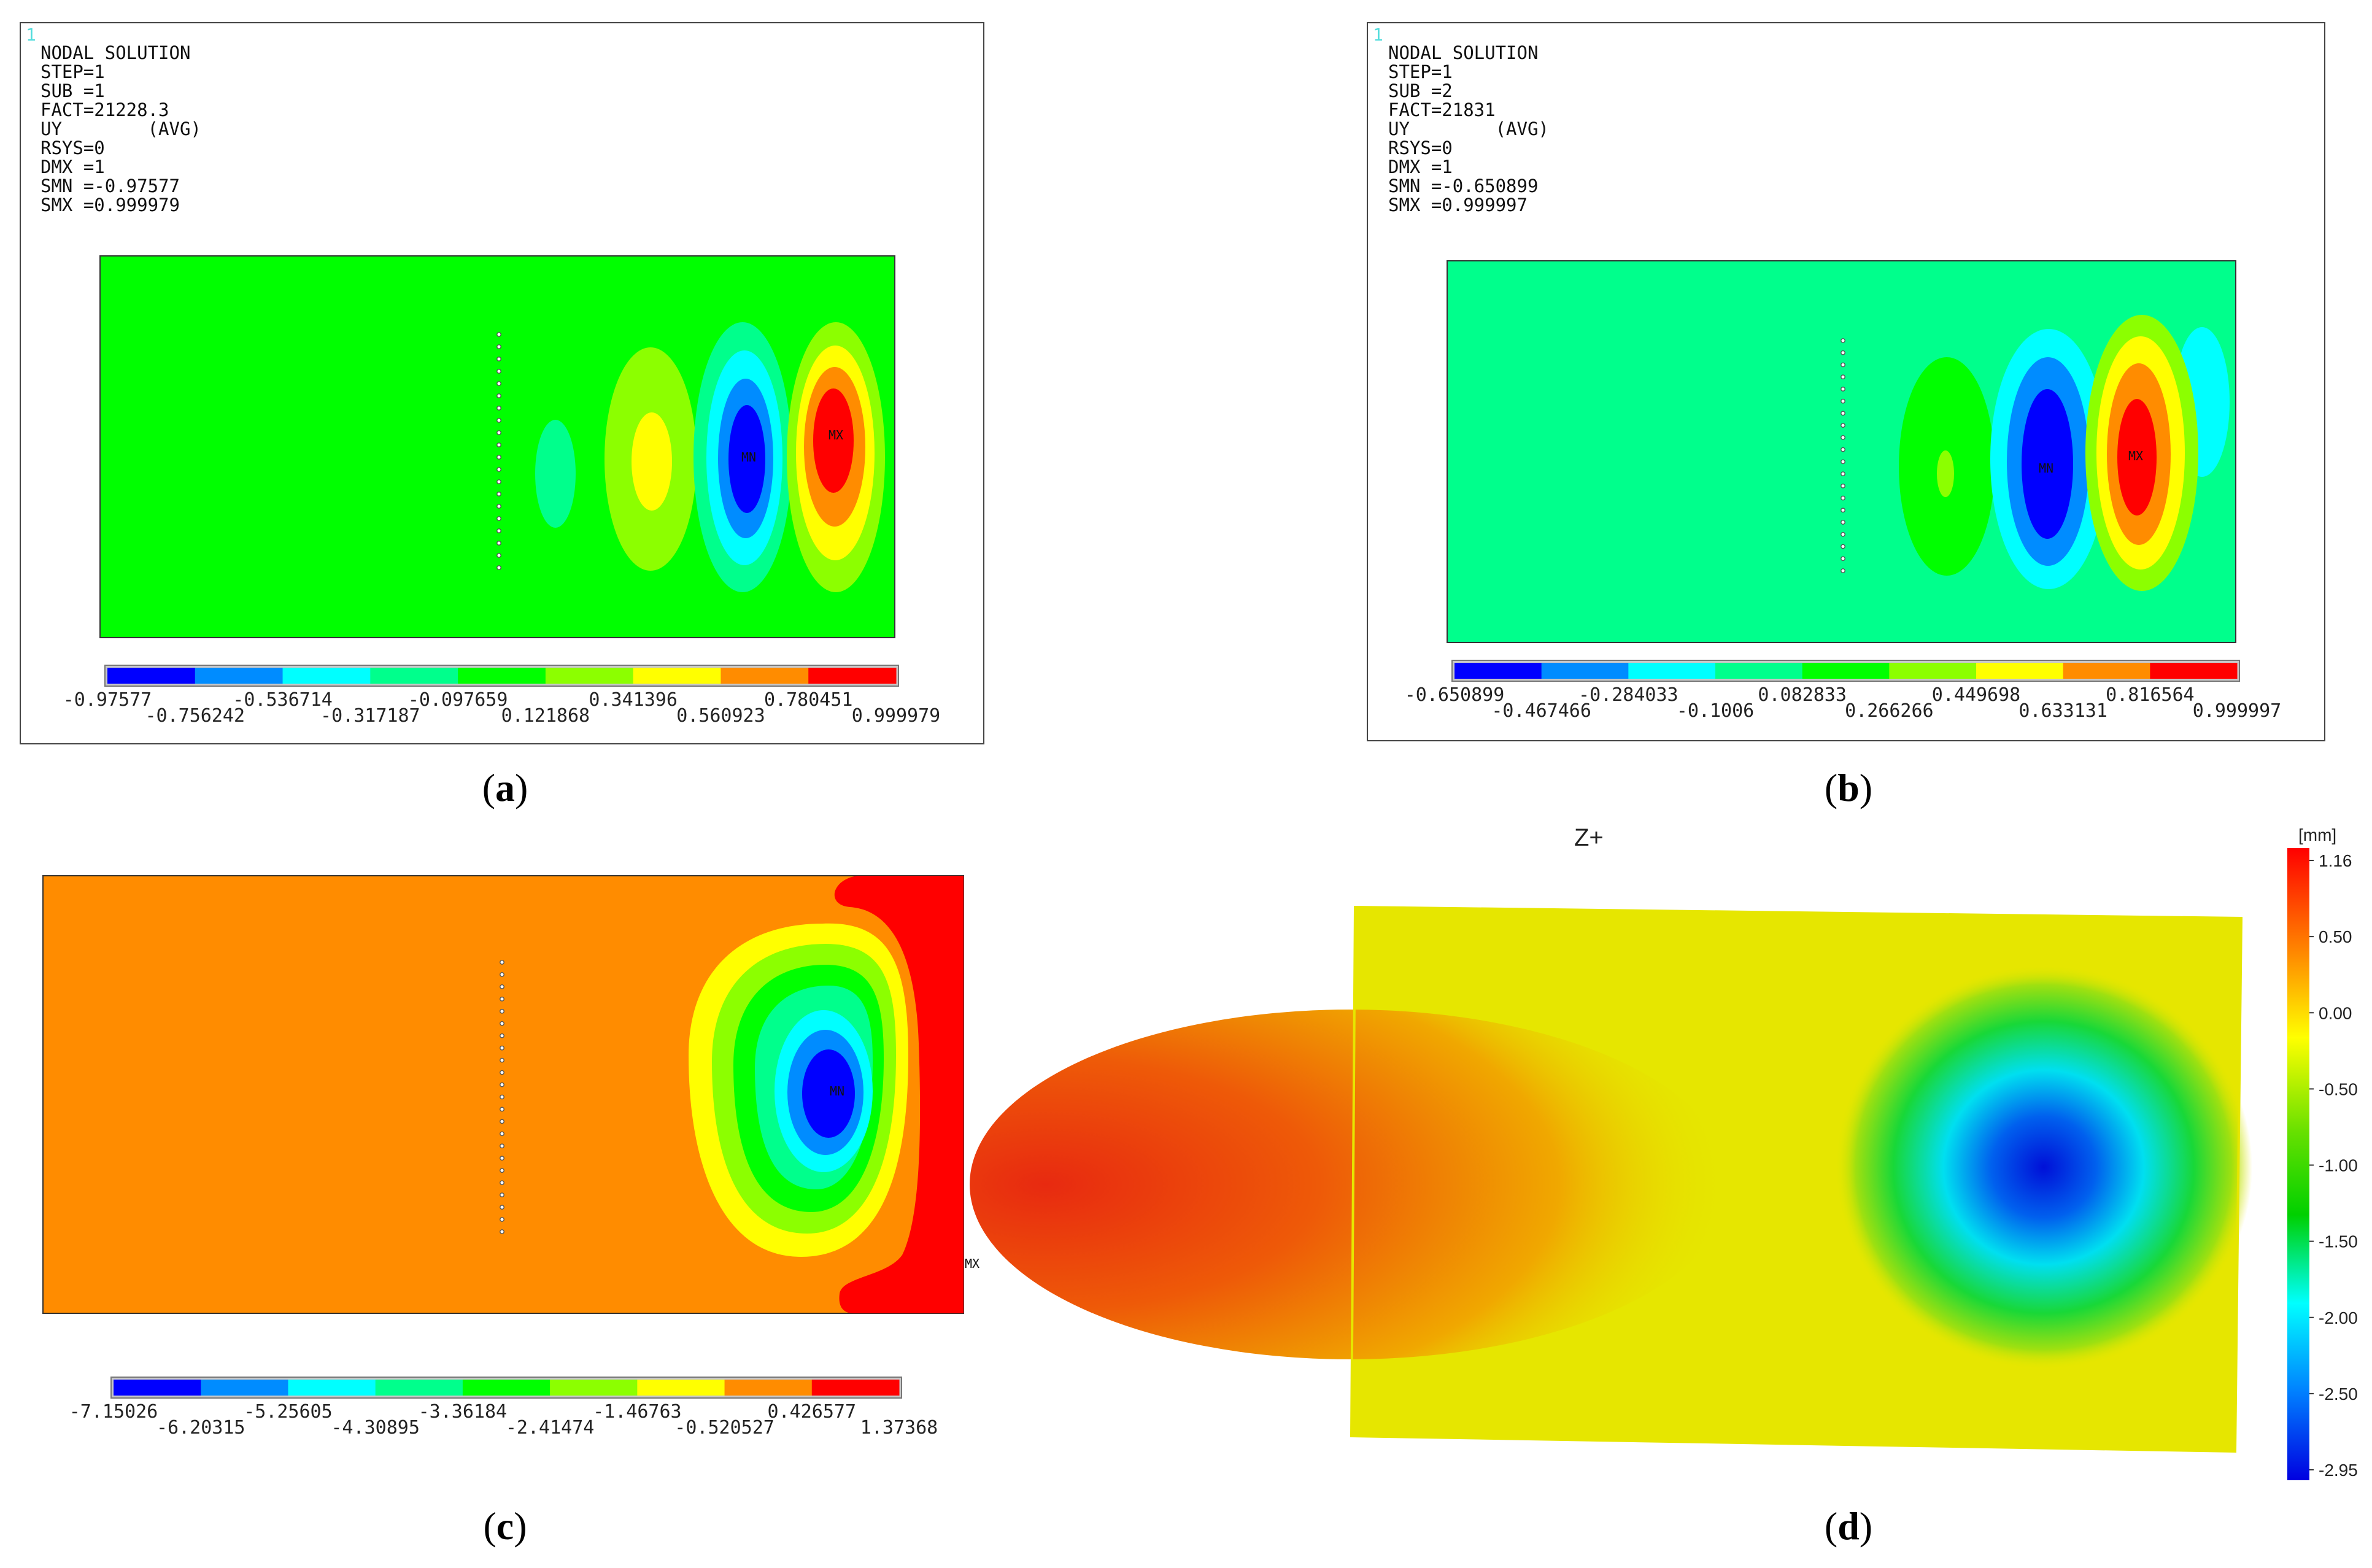 This screenshot has width=2372, height=1568. Describe the element at coordinates (121, 128) in the screenshot. I see `panel-a-info-line: UY (AVG)` at that location.